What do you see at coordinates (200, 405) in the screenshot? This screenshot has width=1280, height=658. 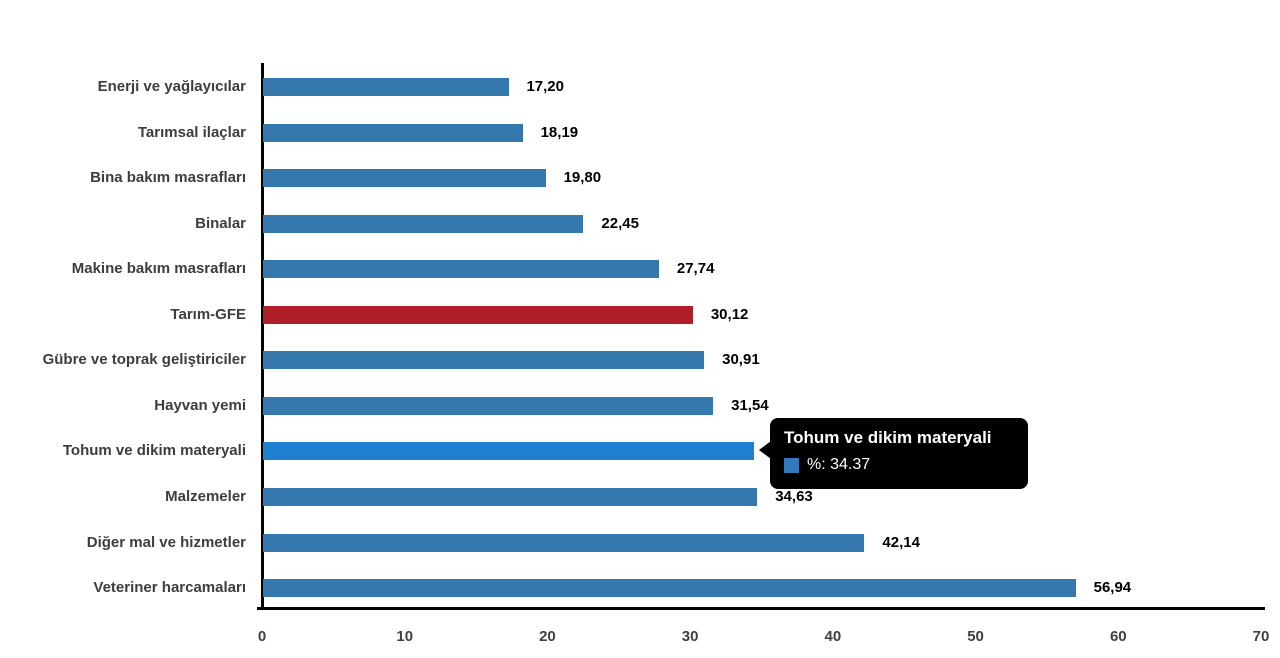 I see `category-label: Hayvan yemi` at bounding box center [200, 405].